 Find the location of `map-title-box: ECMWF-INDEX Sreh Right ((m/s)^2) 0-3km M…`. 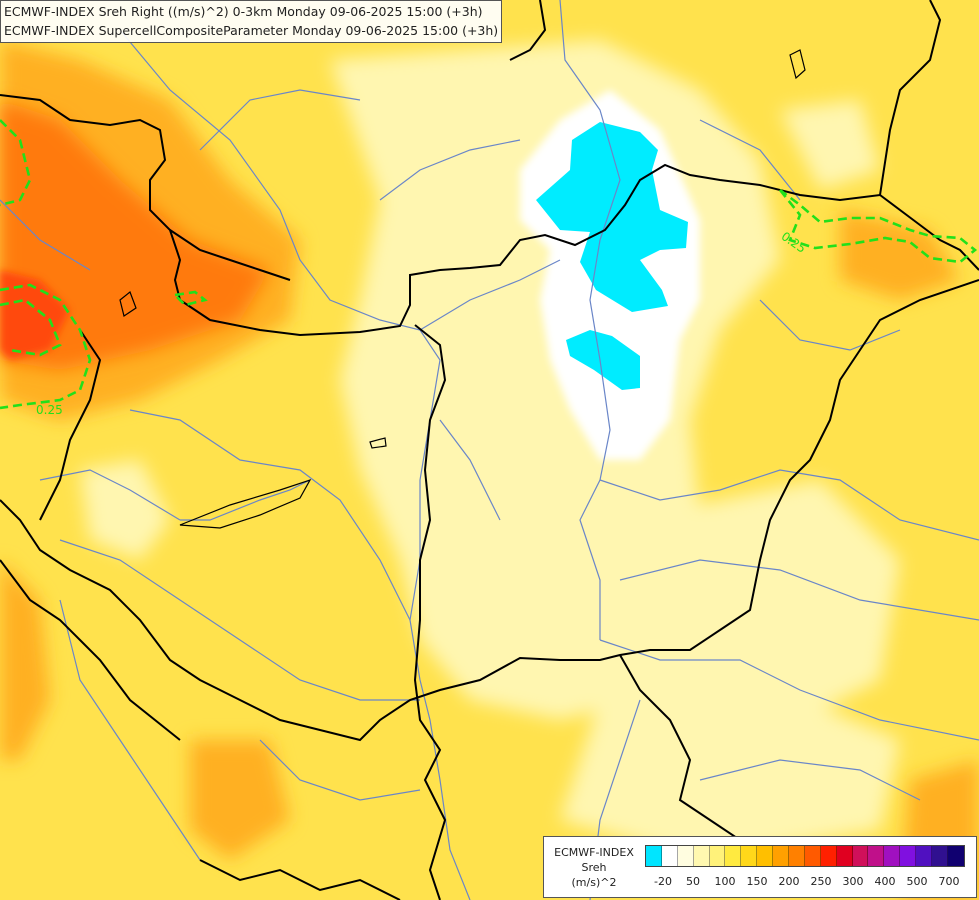

map-title-box: ECMWF-INDEX Sreh Right ((m/s)^2) 0-3km M… is located at coordinates (251, 21).